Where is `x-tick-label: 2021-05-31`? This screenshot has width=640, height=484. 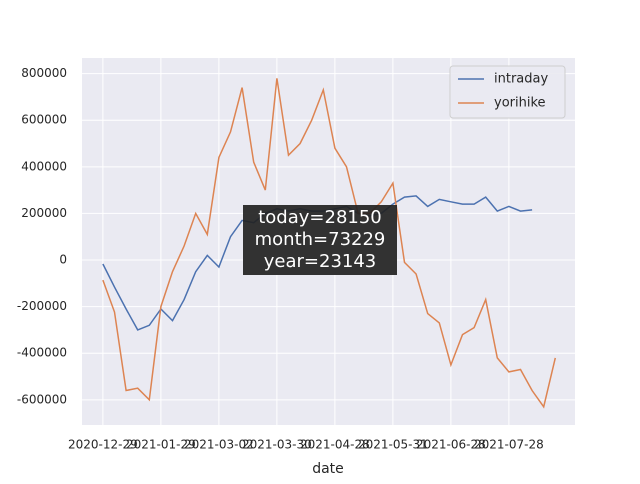
x-tick-label: 2021-05-31 is located at coordinates (393, 445).